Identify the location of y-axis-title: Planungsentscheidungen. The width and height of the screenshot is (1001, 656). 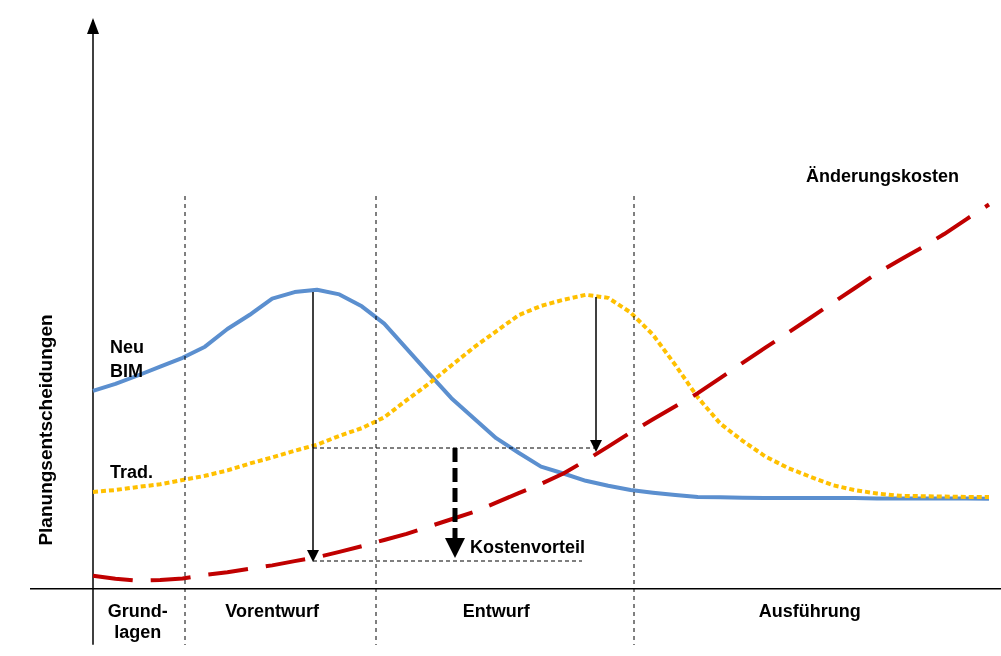
(46, 430).